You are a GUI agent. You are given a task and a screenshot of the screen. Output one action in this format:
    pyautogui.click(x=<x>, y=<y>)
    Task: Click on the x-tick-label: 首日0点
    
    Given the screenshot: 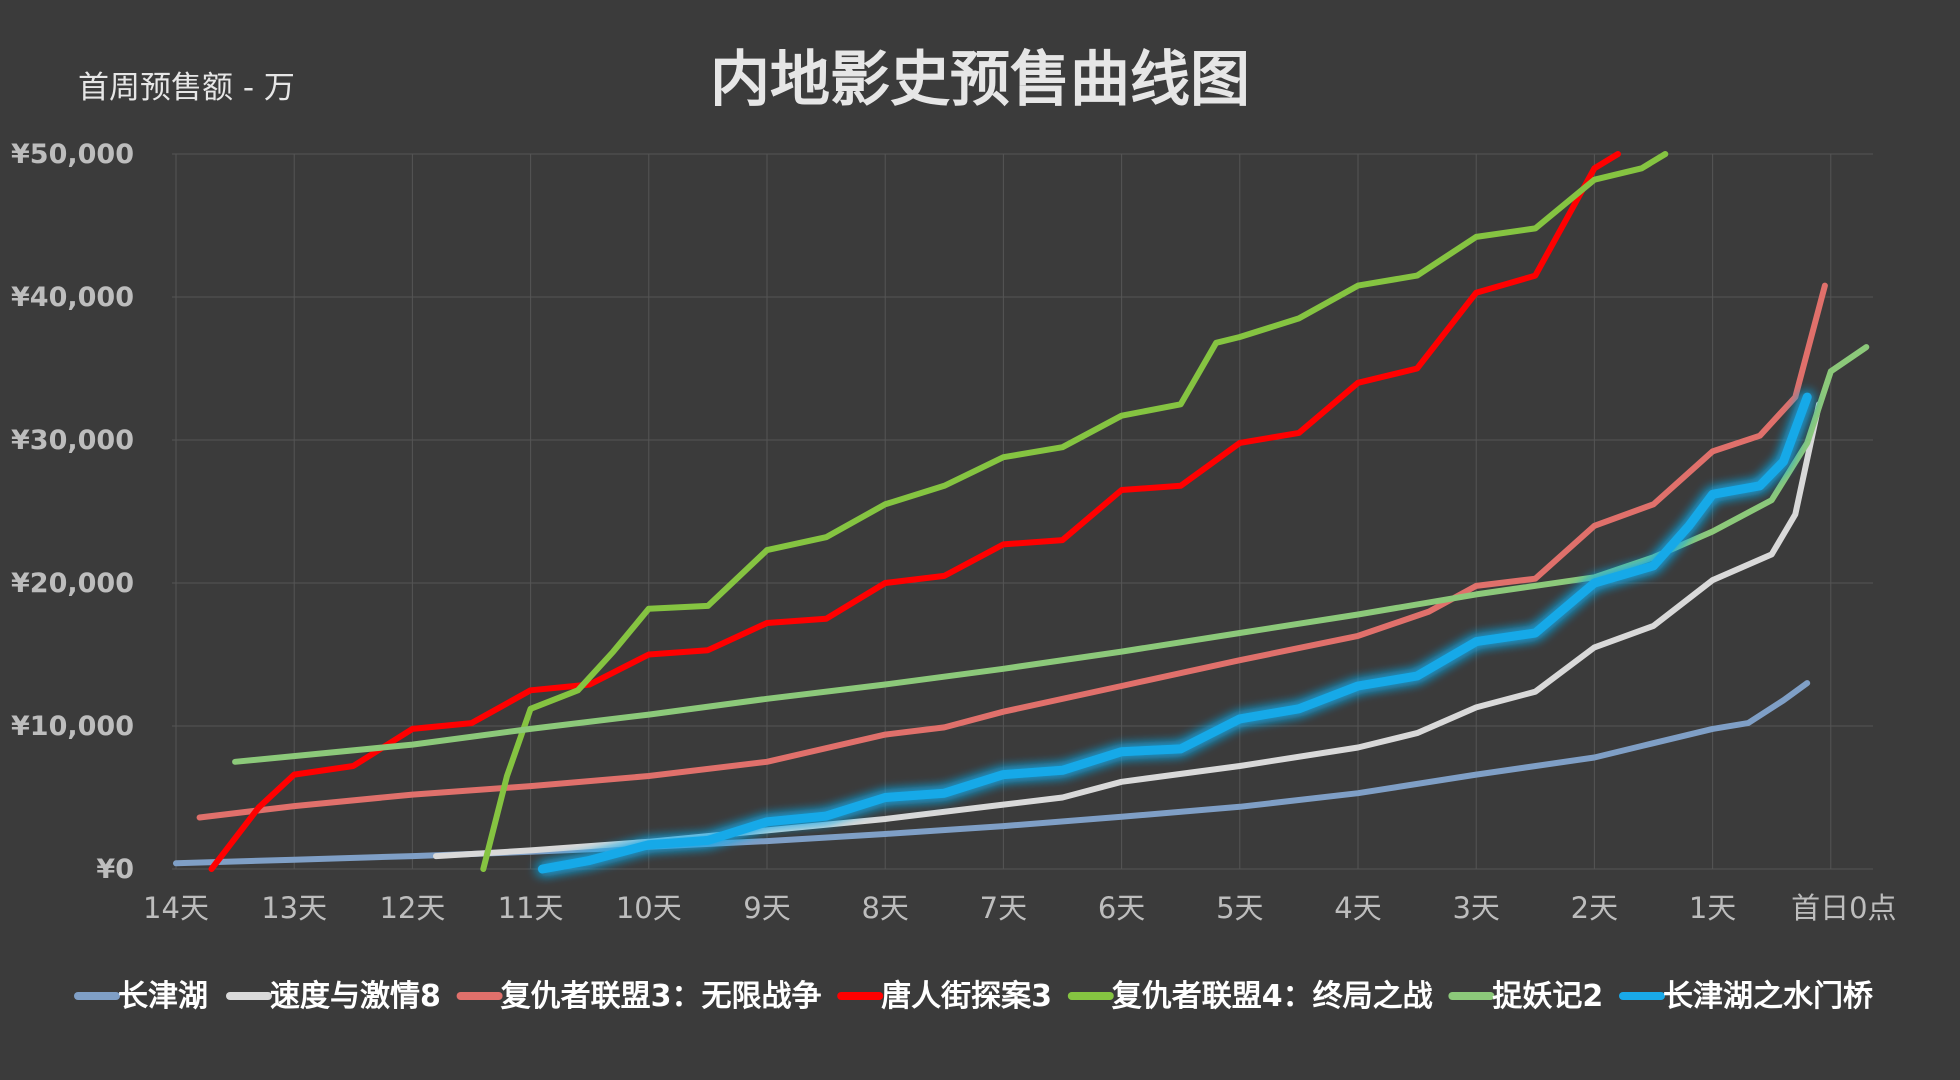 What is the action you would take?
    pyautogui.click(x=1843, y=908)
    